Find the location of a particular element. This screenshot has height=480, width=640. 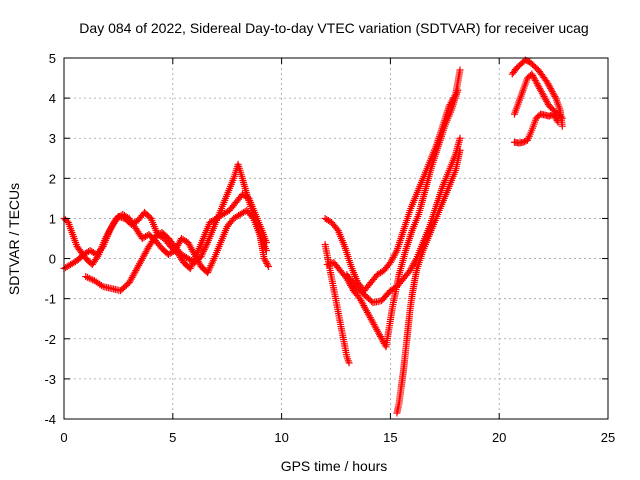

x-tick-label: 15 is located at coordinates (390, 437).